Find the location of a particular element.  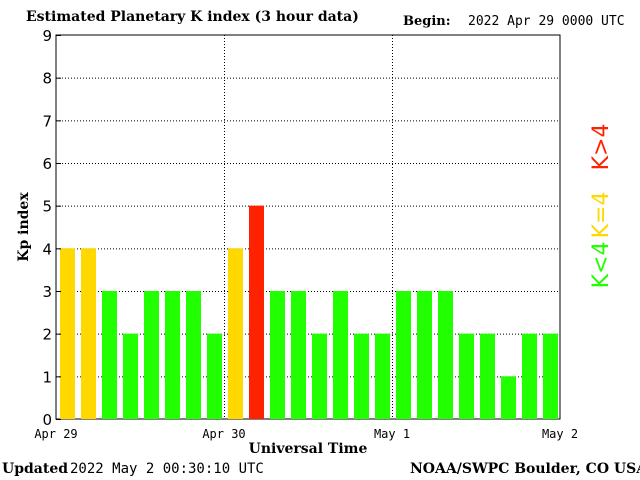

legend-item: K>4 is located at coordinates (601, 147).